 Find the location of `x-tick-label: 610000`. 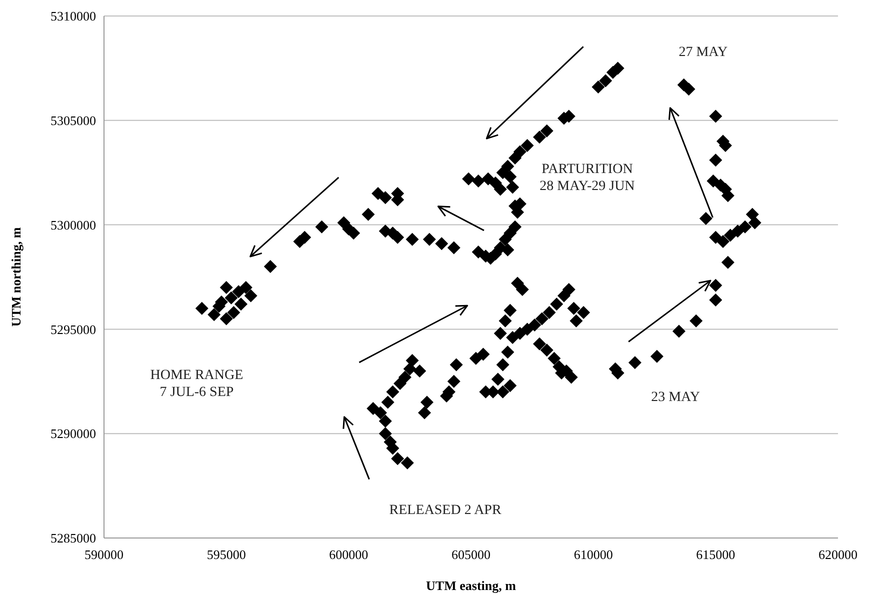

x-tick-label: 610000 is located at coordinates (593, 554).